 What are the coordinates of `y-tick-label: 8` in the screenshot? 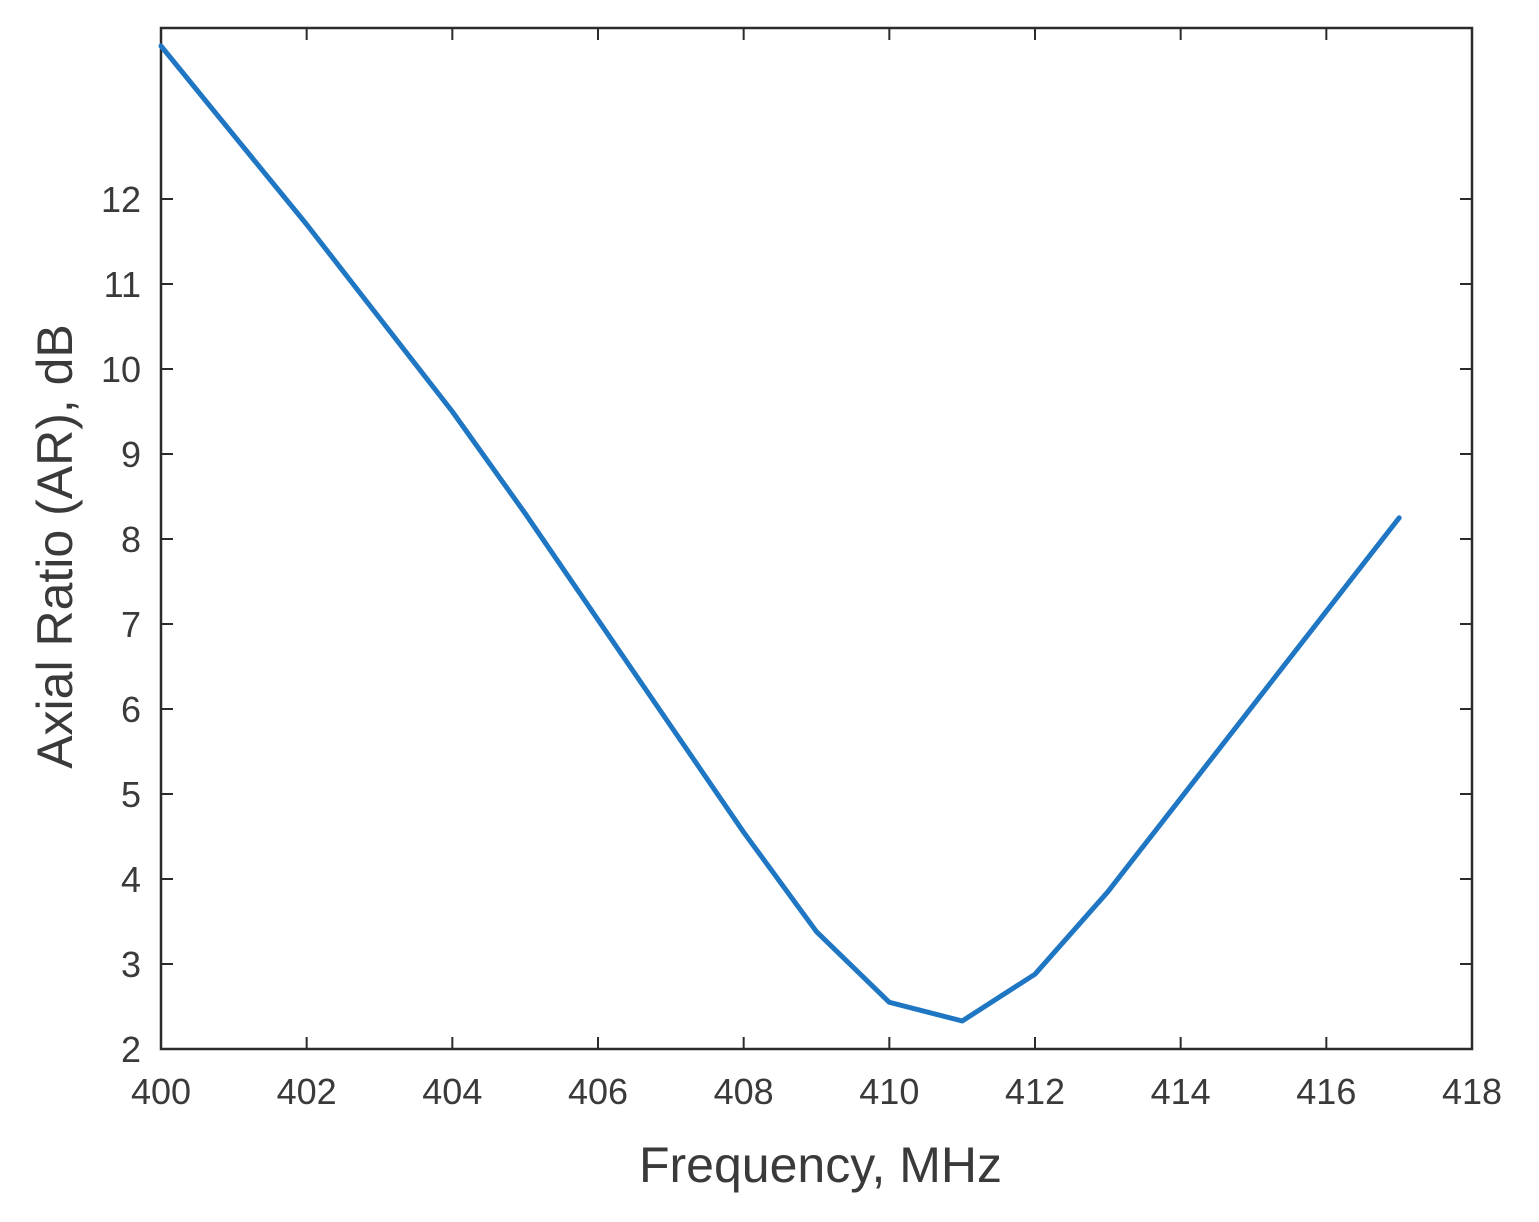 It's located at (131, 539).